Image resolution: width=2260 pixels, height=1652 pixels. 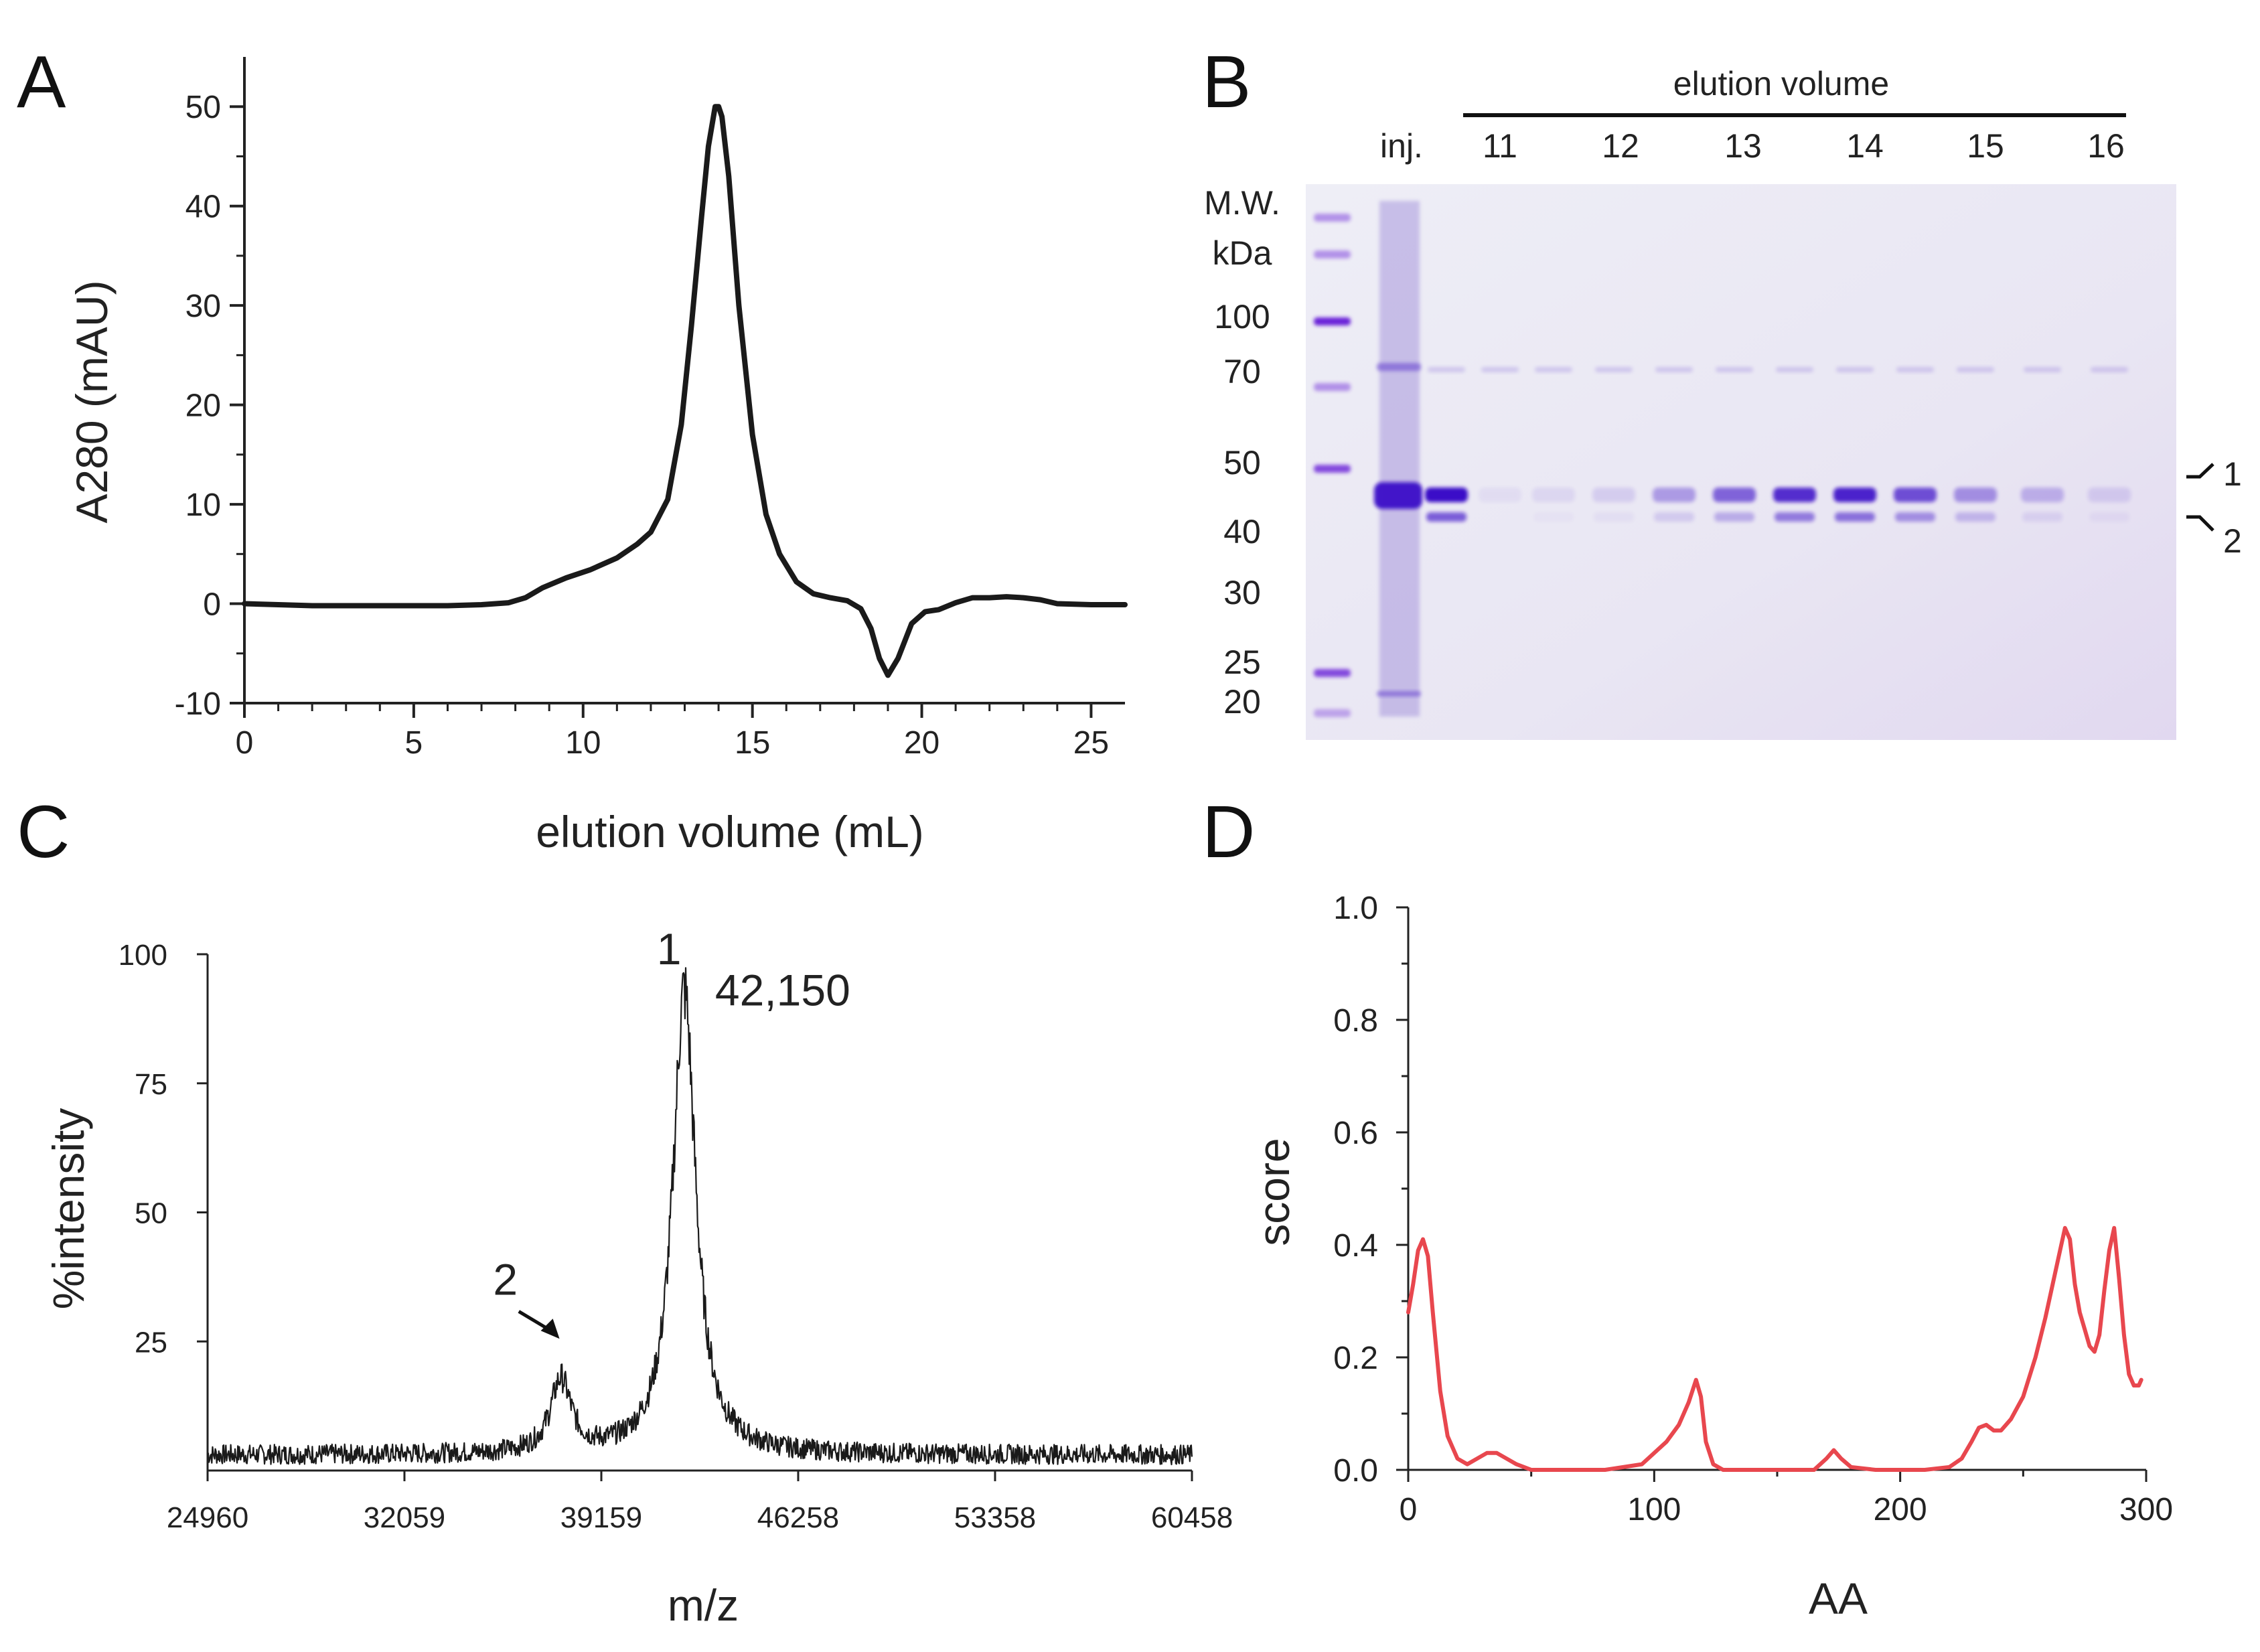 I want to click on chart-c-y-tick-label: 50, so click(x=151, y=1213).